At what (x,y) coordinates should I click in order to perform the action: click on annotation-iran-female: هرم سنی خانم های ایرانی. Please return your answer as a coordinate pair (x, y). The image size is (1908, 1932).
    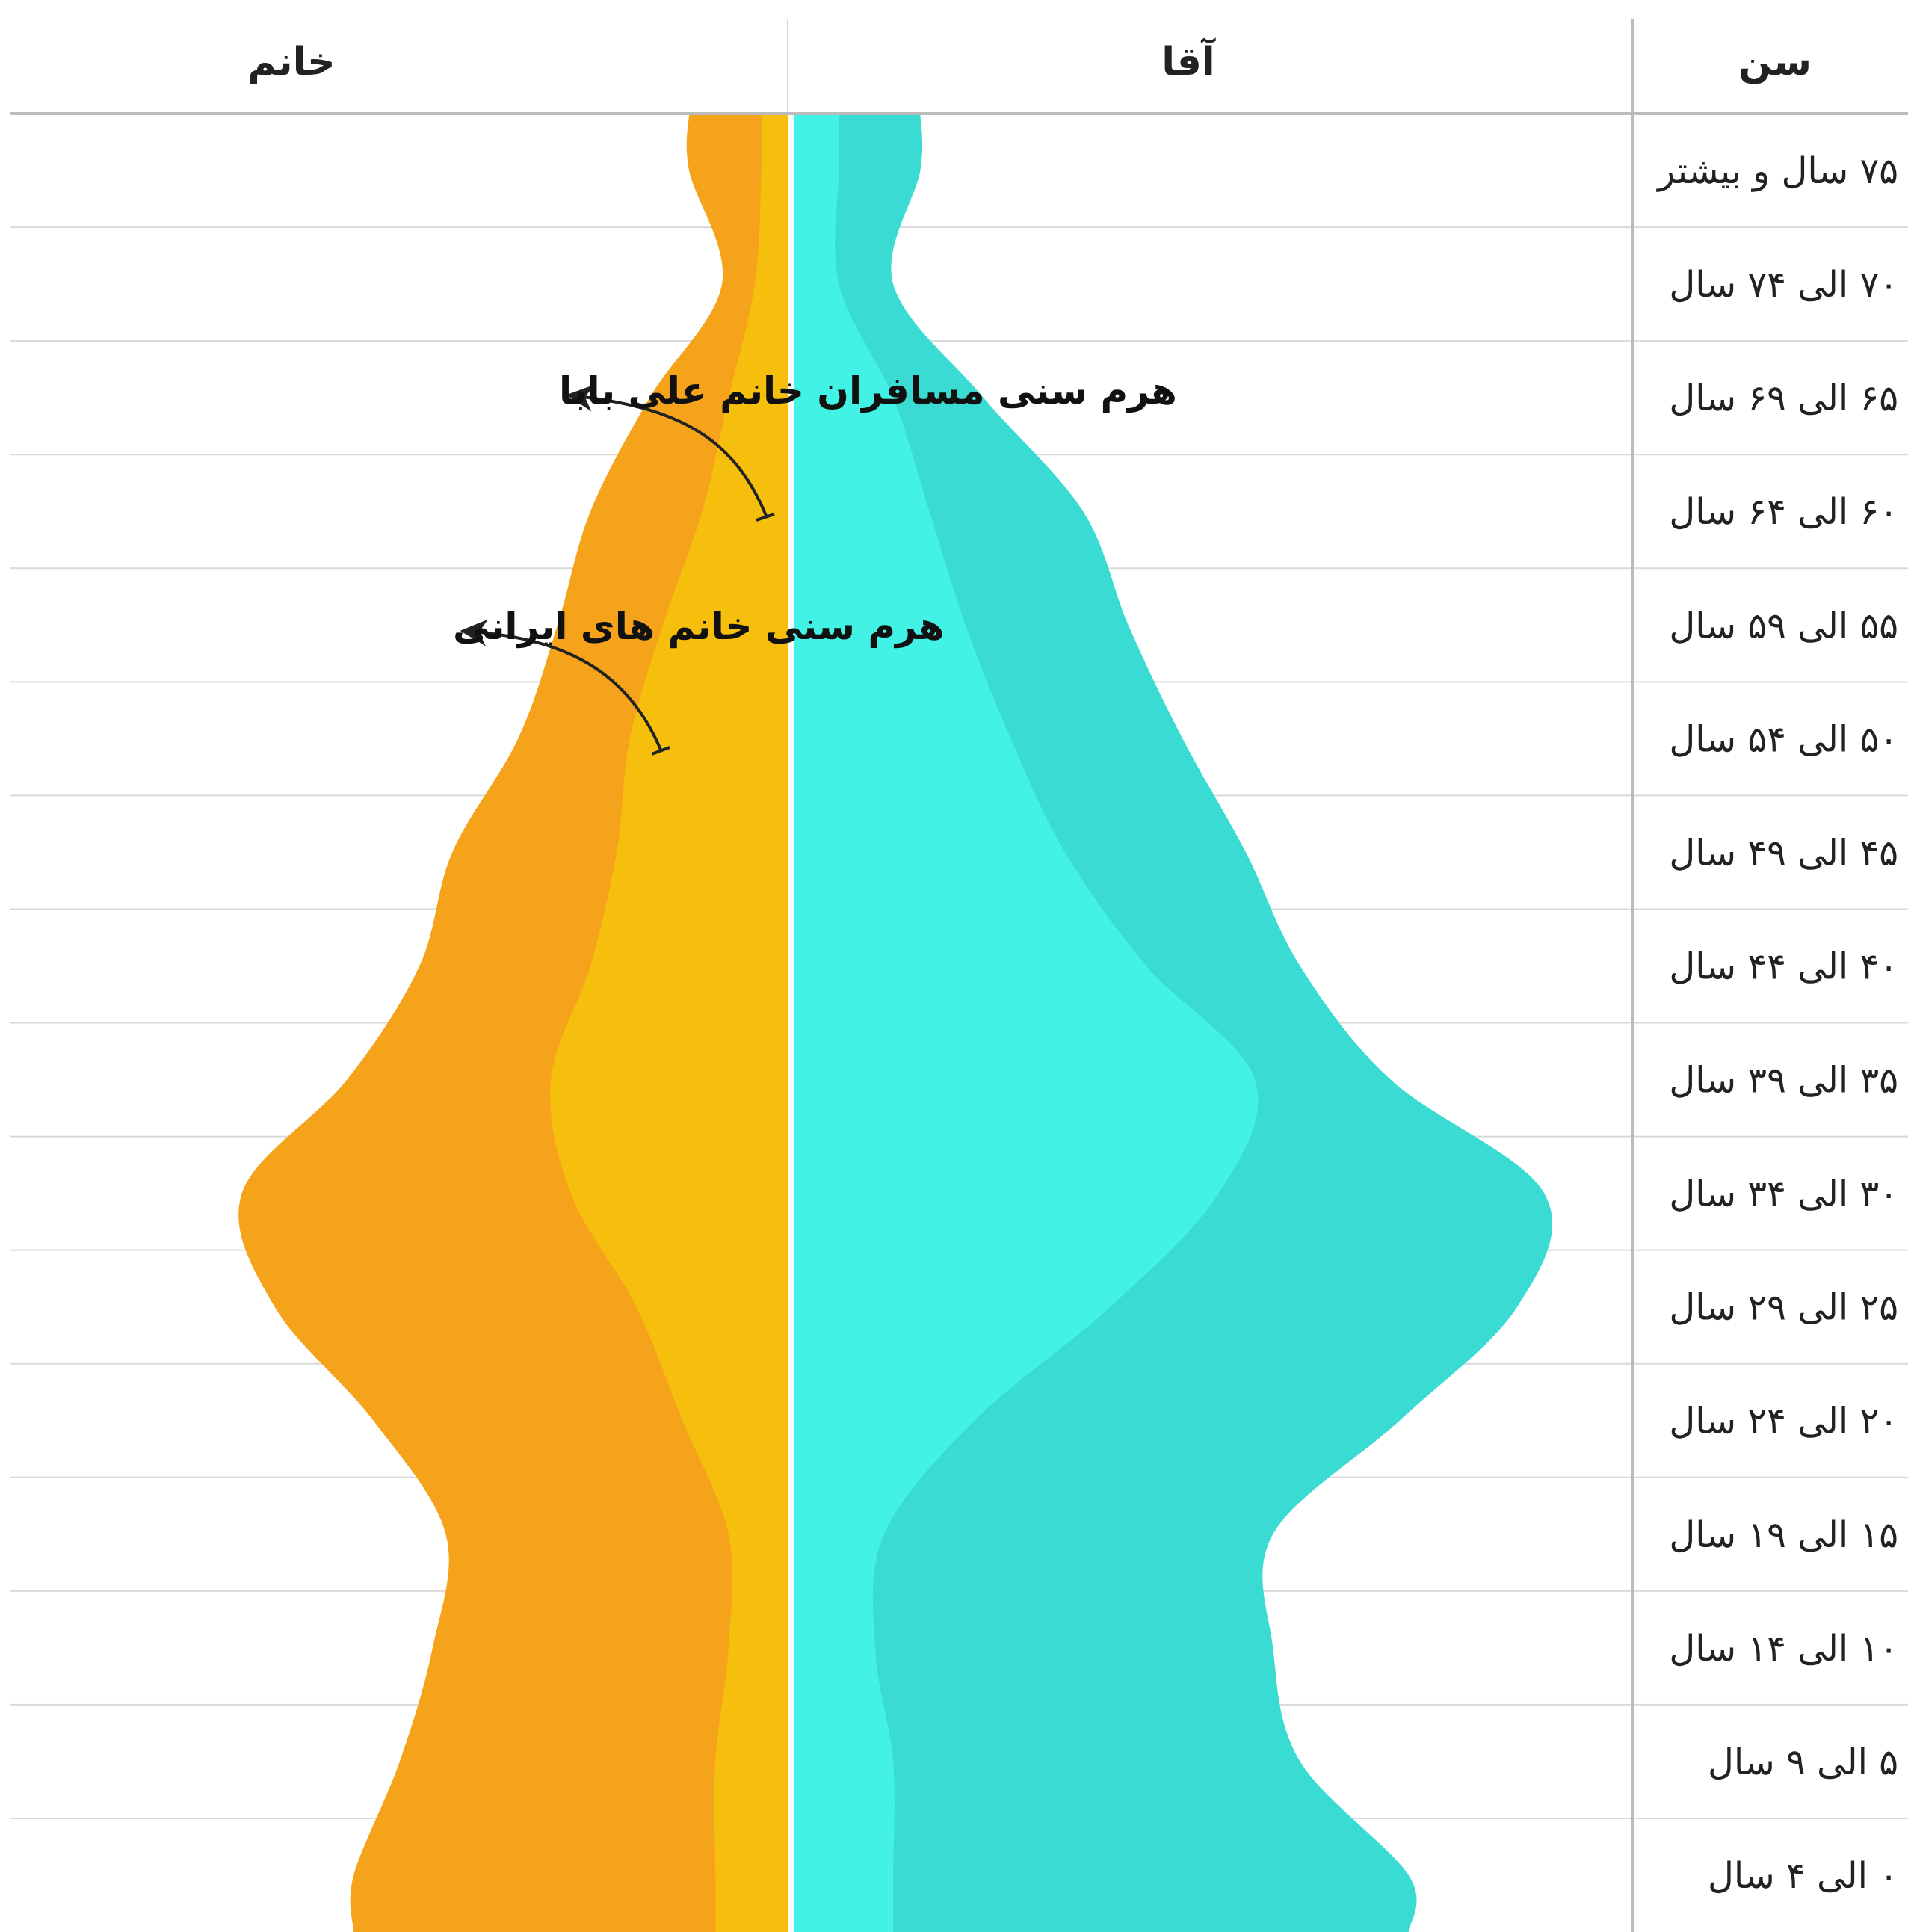
    Looking at the image, I should click on (699, 627).